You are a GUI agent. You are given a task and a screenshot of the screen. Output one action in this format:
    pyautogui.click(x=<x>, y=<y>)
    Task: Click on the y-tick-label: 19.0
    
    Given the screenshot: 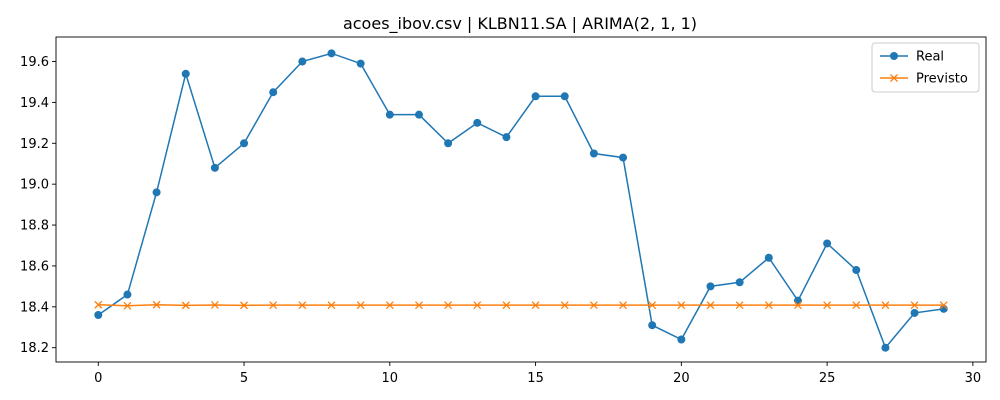 What is the action you would take?
    pyautogui.click(x=34, y=185)
    